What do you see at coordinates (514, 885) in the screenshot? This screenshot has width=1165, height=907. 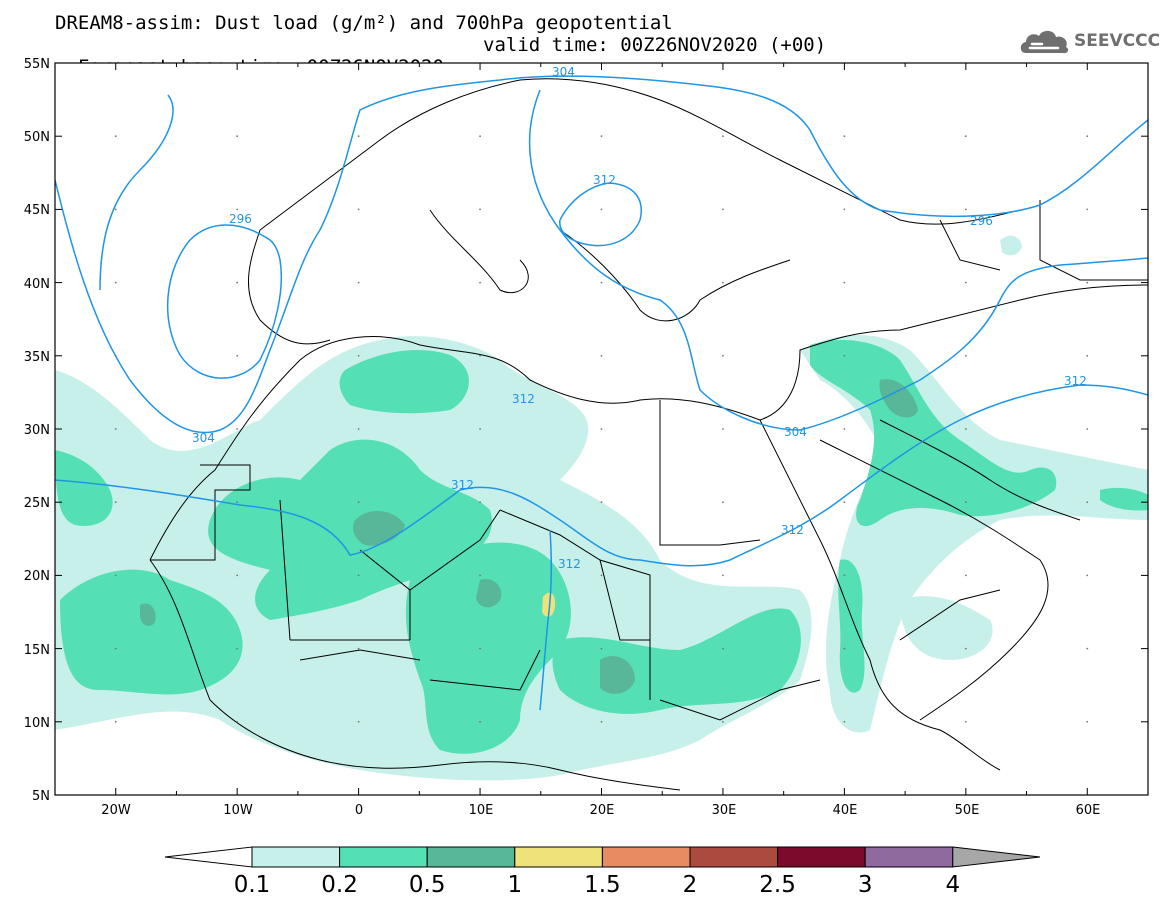 I see `colorbar-label: 1` at bounding box center [514, 885].